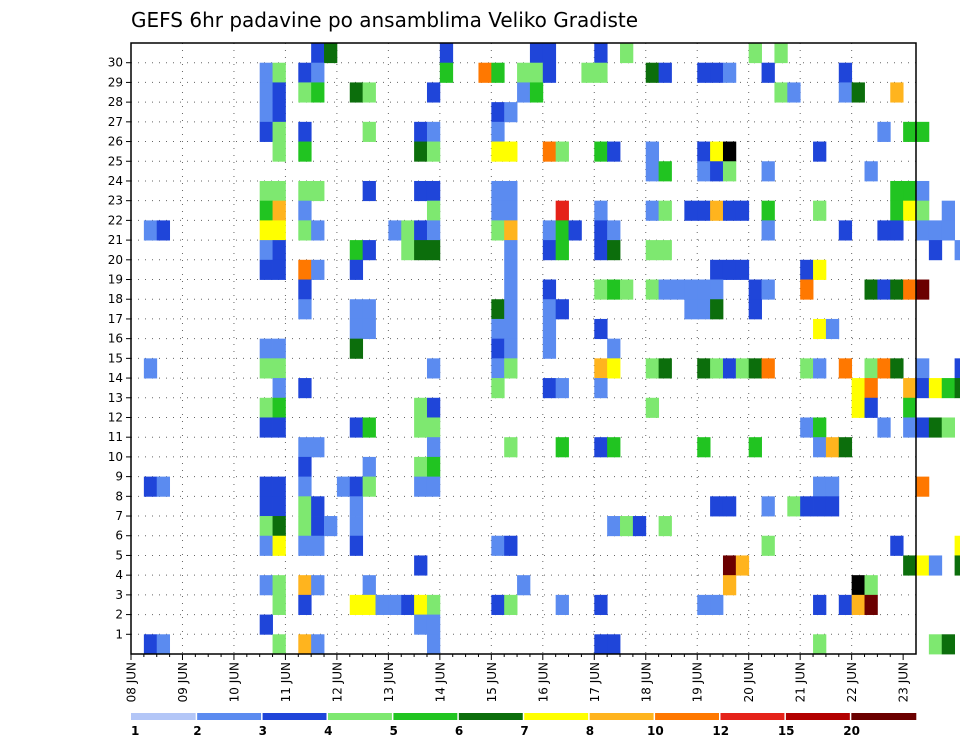  What do you see at coordinates (115, 339) in the screenshot?
I see `y-tick-label: 16` at bounding box center [115, 339].